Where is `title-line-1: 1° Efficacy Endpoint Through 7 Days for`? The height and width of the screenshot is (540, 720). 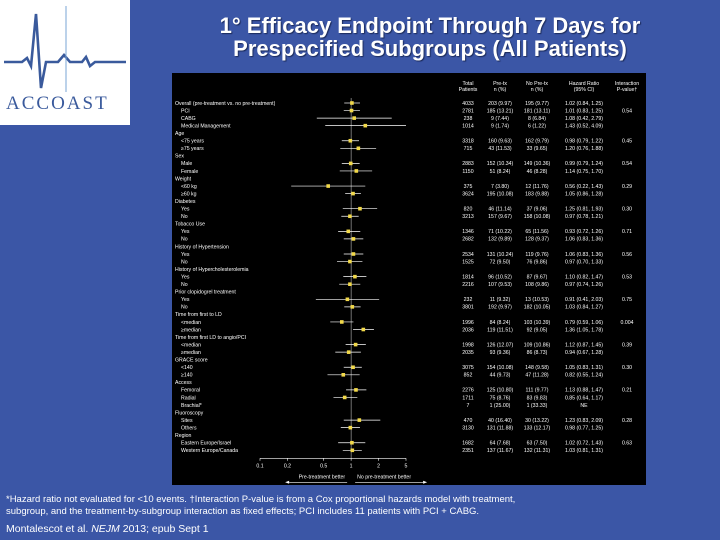
title-line-1: 1° Efficacy Endpoint Through 7 Days for is located at coordinates (430, 25).